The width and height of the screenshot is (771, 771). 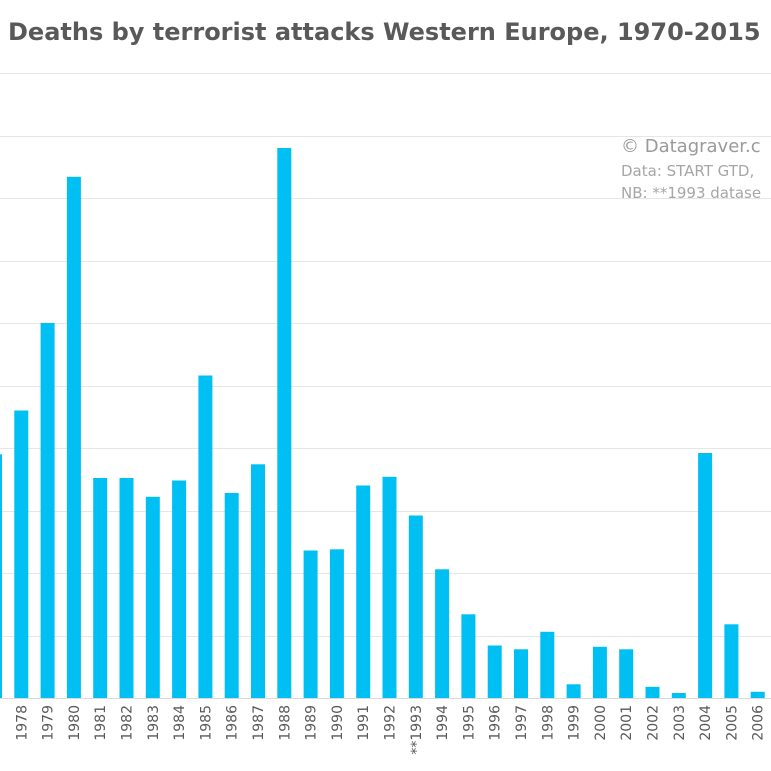 What do you see at coordinates (101, 723) in the screenshot?
I see `x-tick-label: 1981` at bounding box center [101, 723].